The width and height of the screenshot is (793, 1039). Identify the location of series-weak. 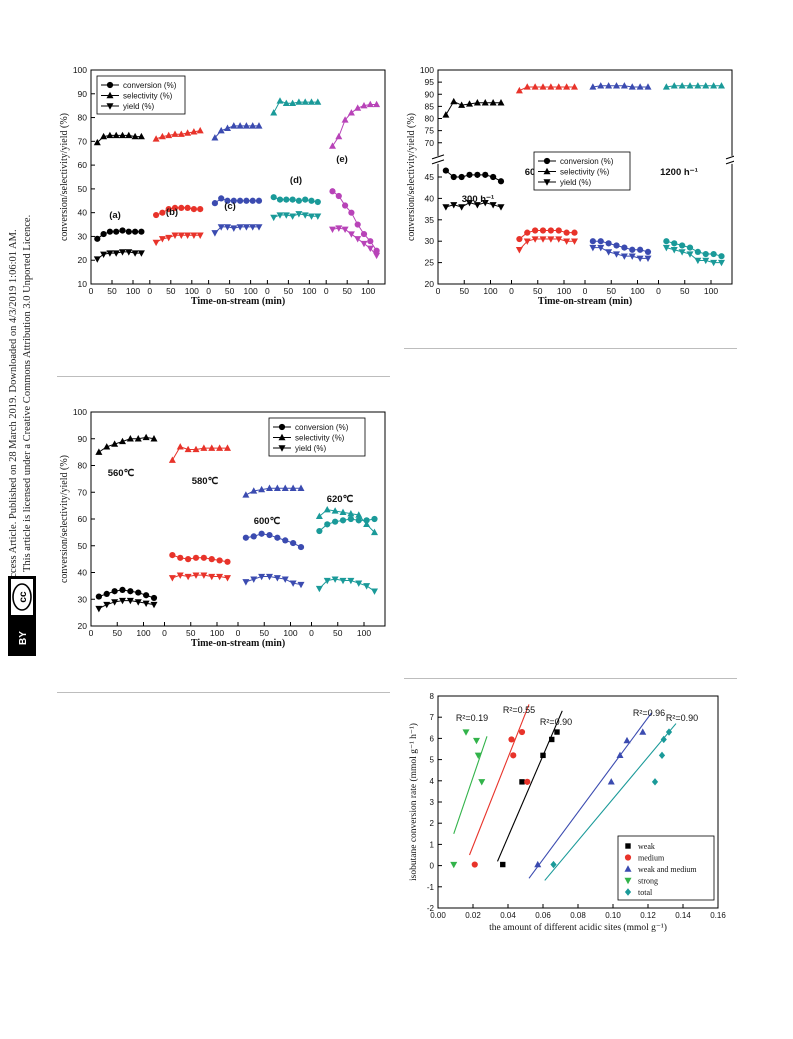
(529, 789).